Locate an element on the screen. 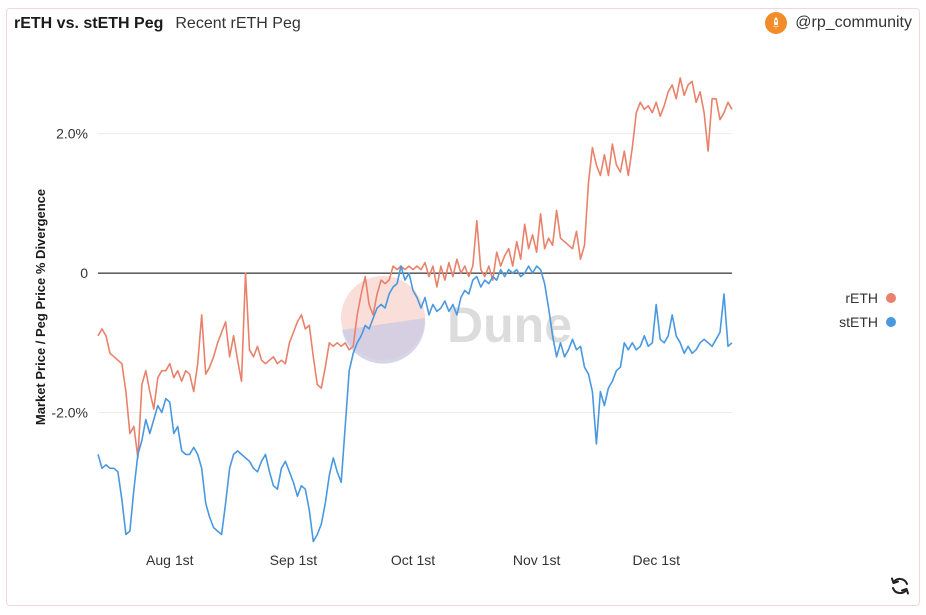 The height and width of the screenshot is (615, 926). legend-item-reth: rETH is located at coordinates (859, 298).